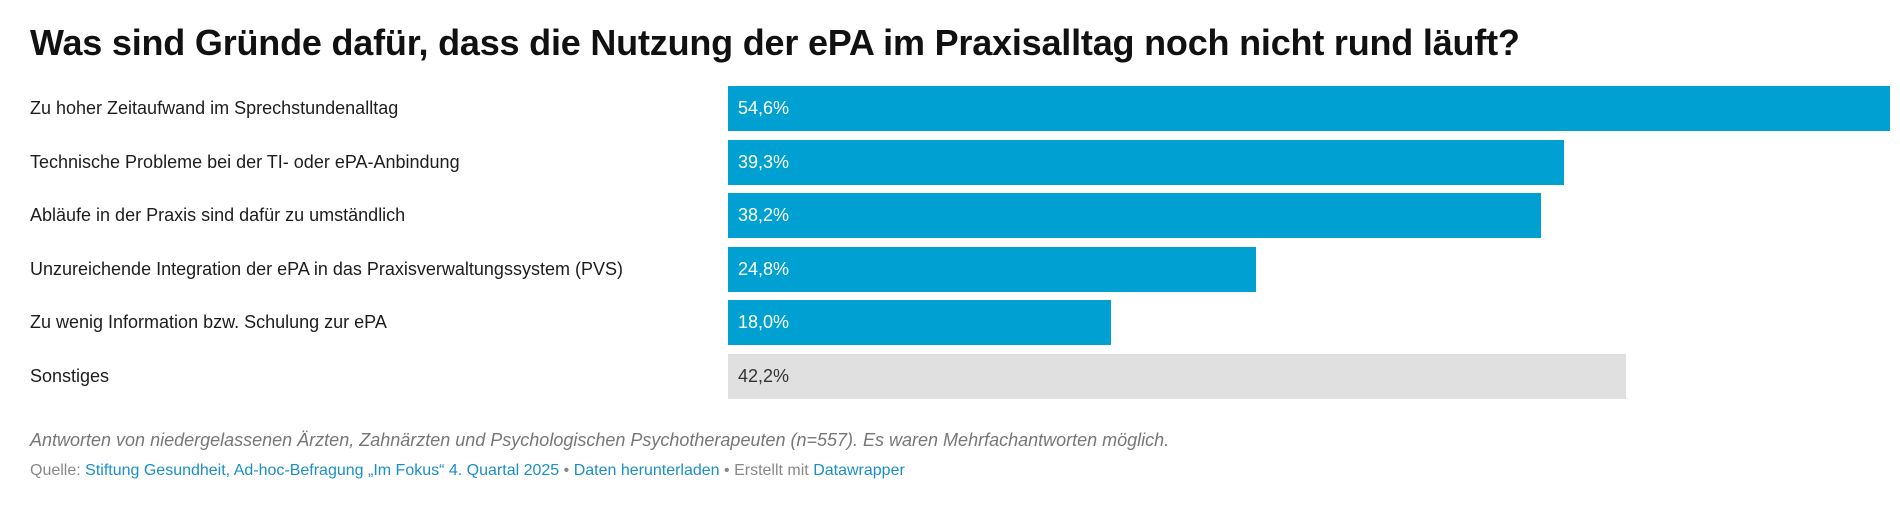 Image resolution: width=1900 pixels, height=519 pixels. I want to click on category-label: Sonstiges, so click(70, 376).